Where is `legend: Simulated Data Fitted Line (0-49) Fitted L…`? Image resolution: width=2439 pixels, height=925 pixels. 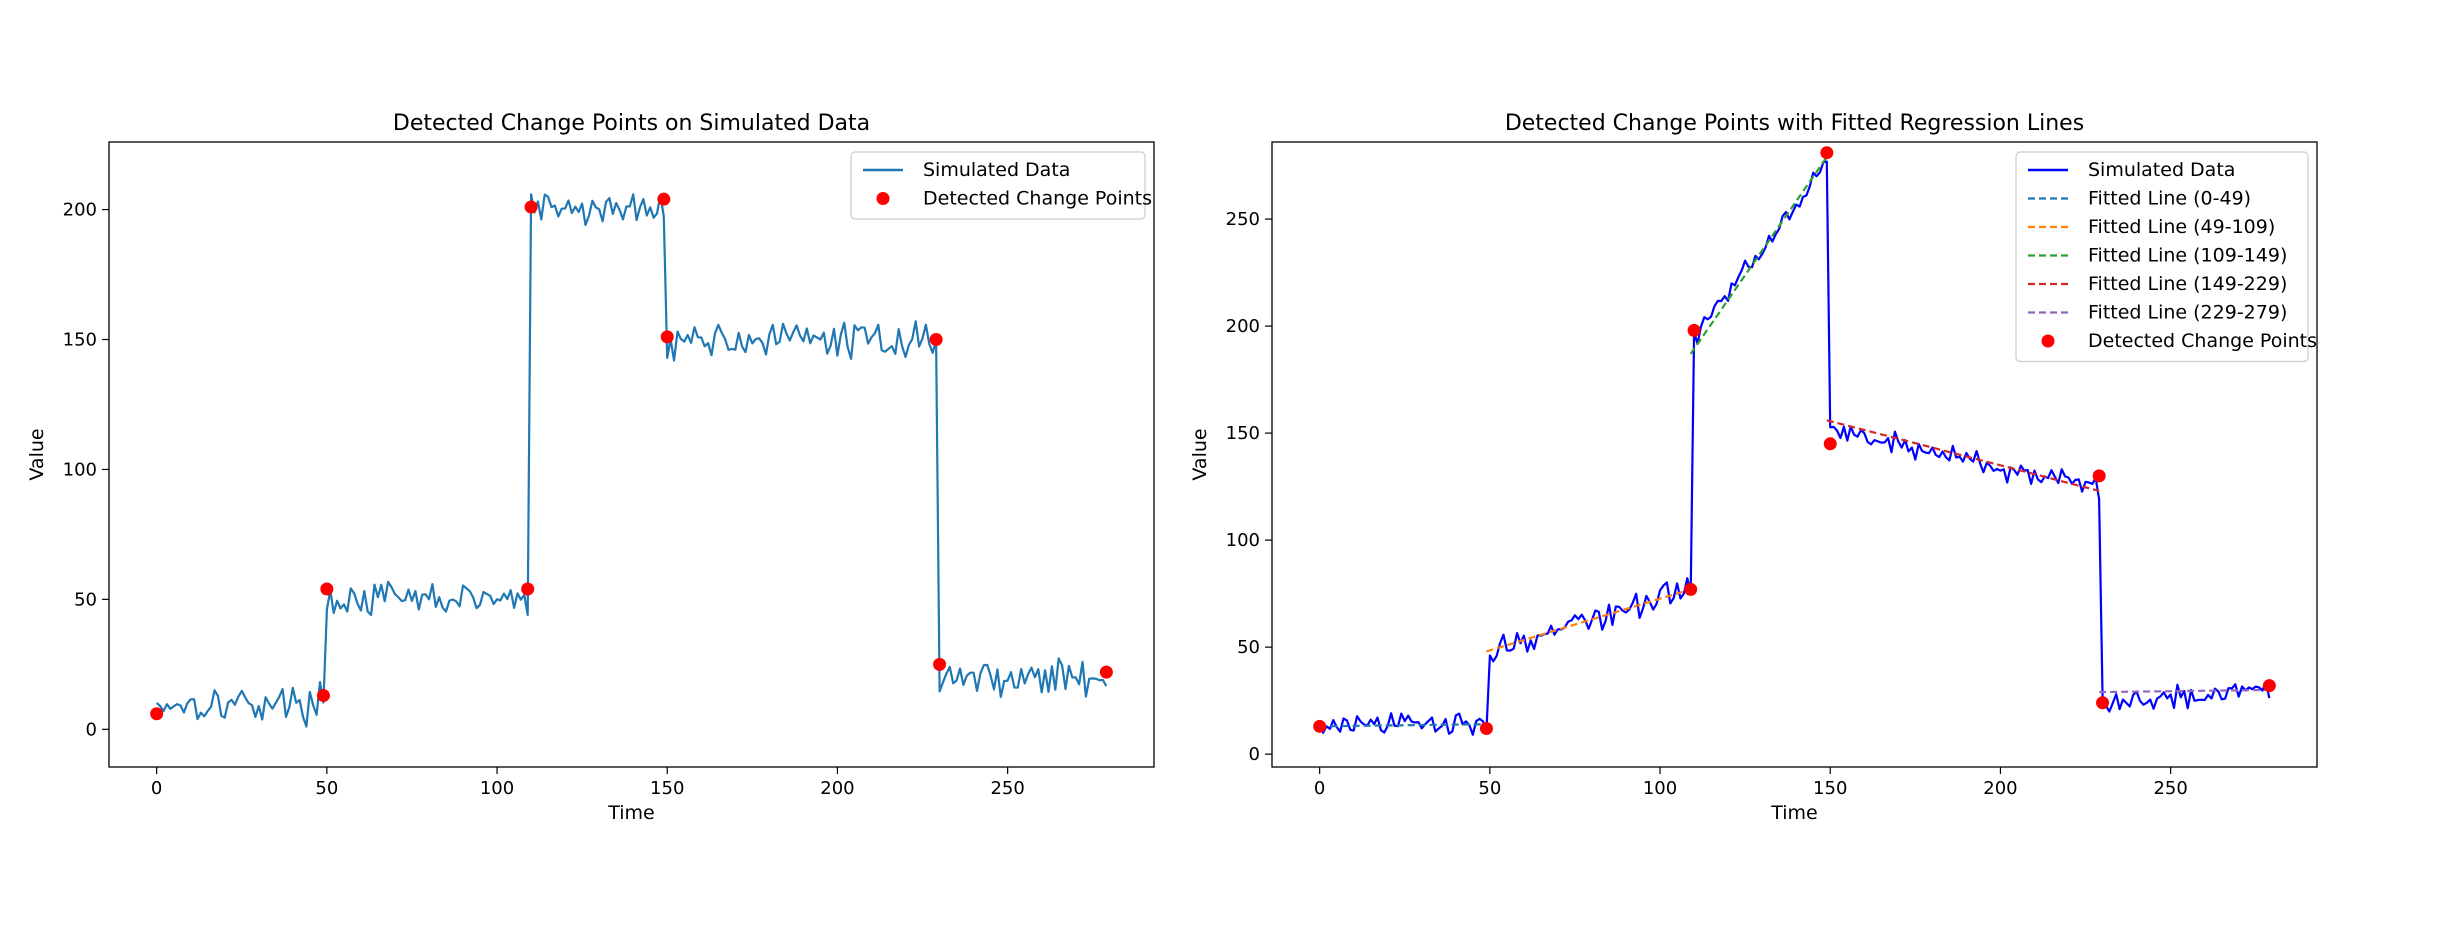
legend: Simulated Data Fitted Line (0-49) Fitted L… is located at coordinates (2166, 257).